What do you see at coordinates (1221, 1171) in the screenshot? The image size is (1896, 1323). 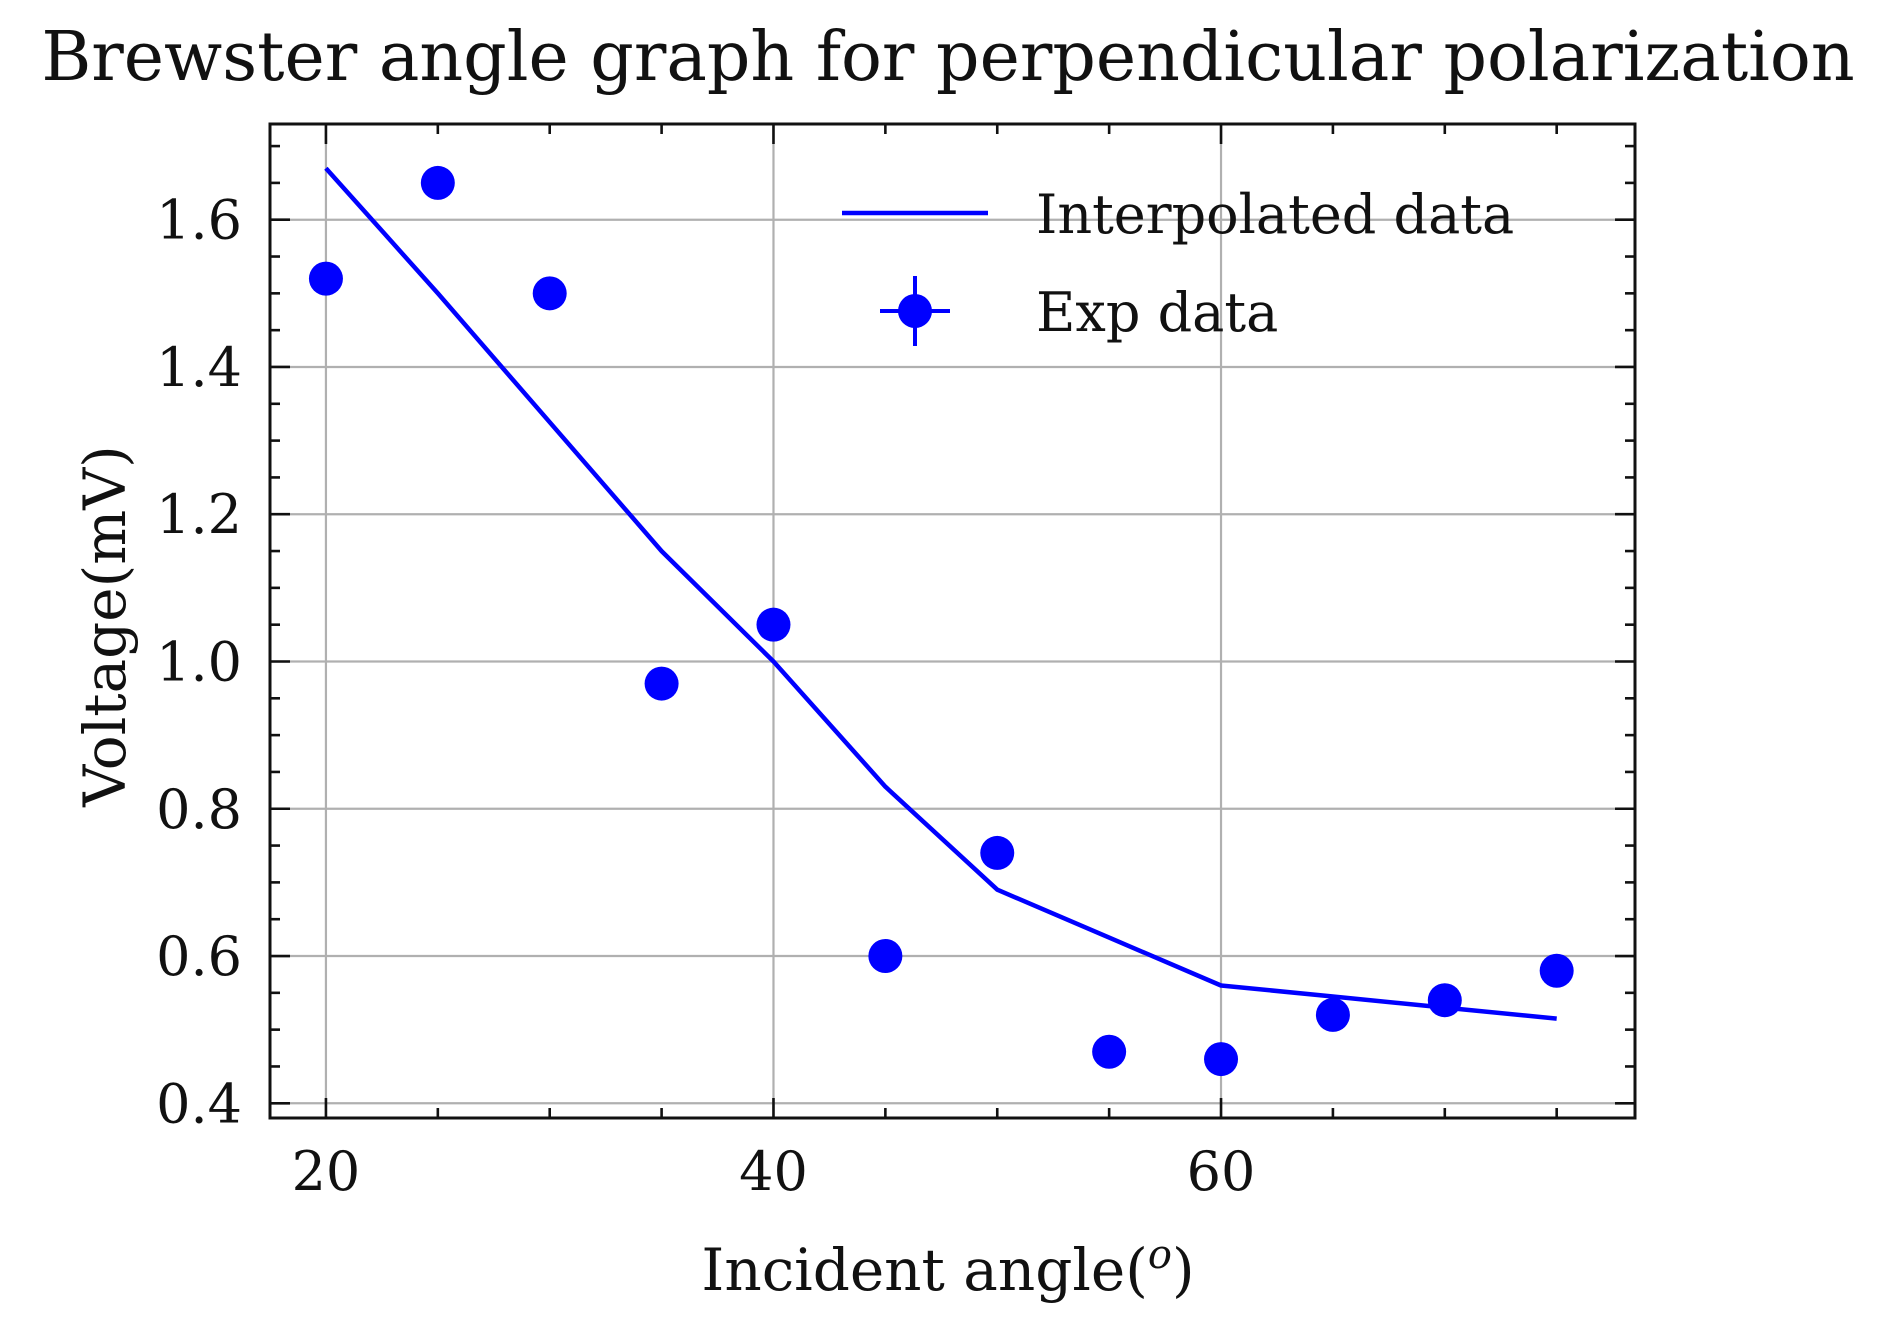 I see `x-tick-label: 60` at bounding box center [1221, 1171].